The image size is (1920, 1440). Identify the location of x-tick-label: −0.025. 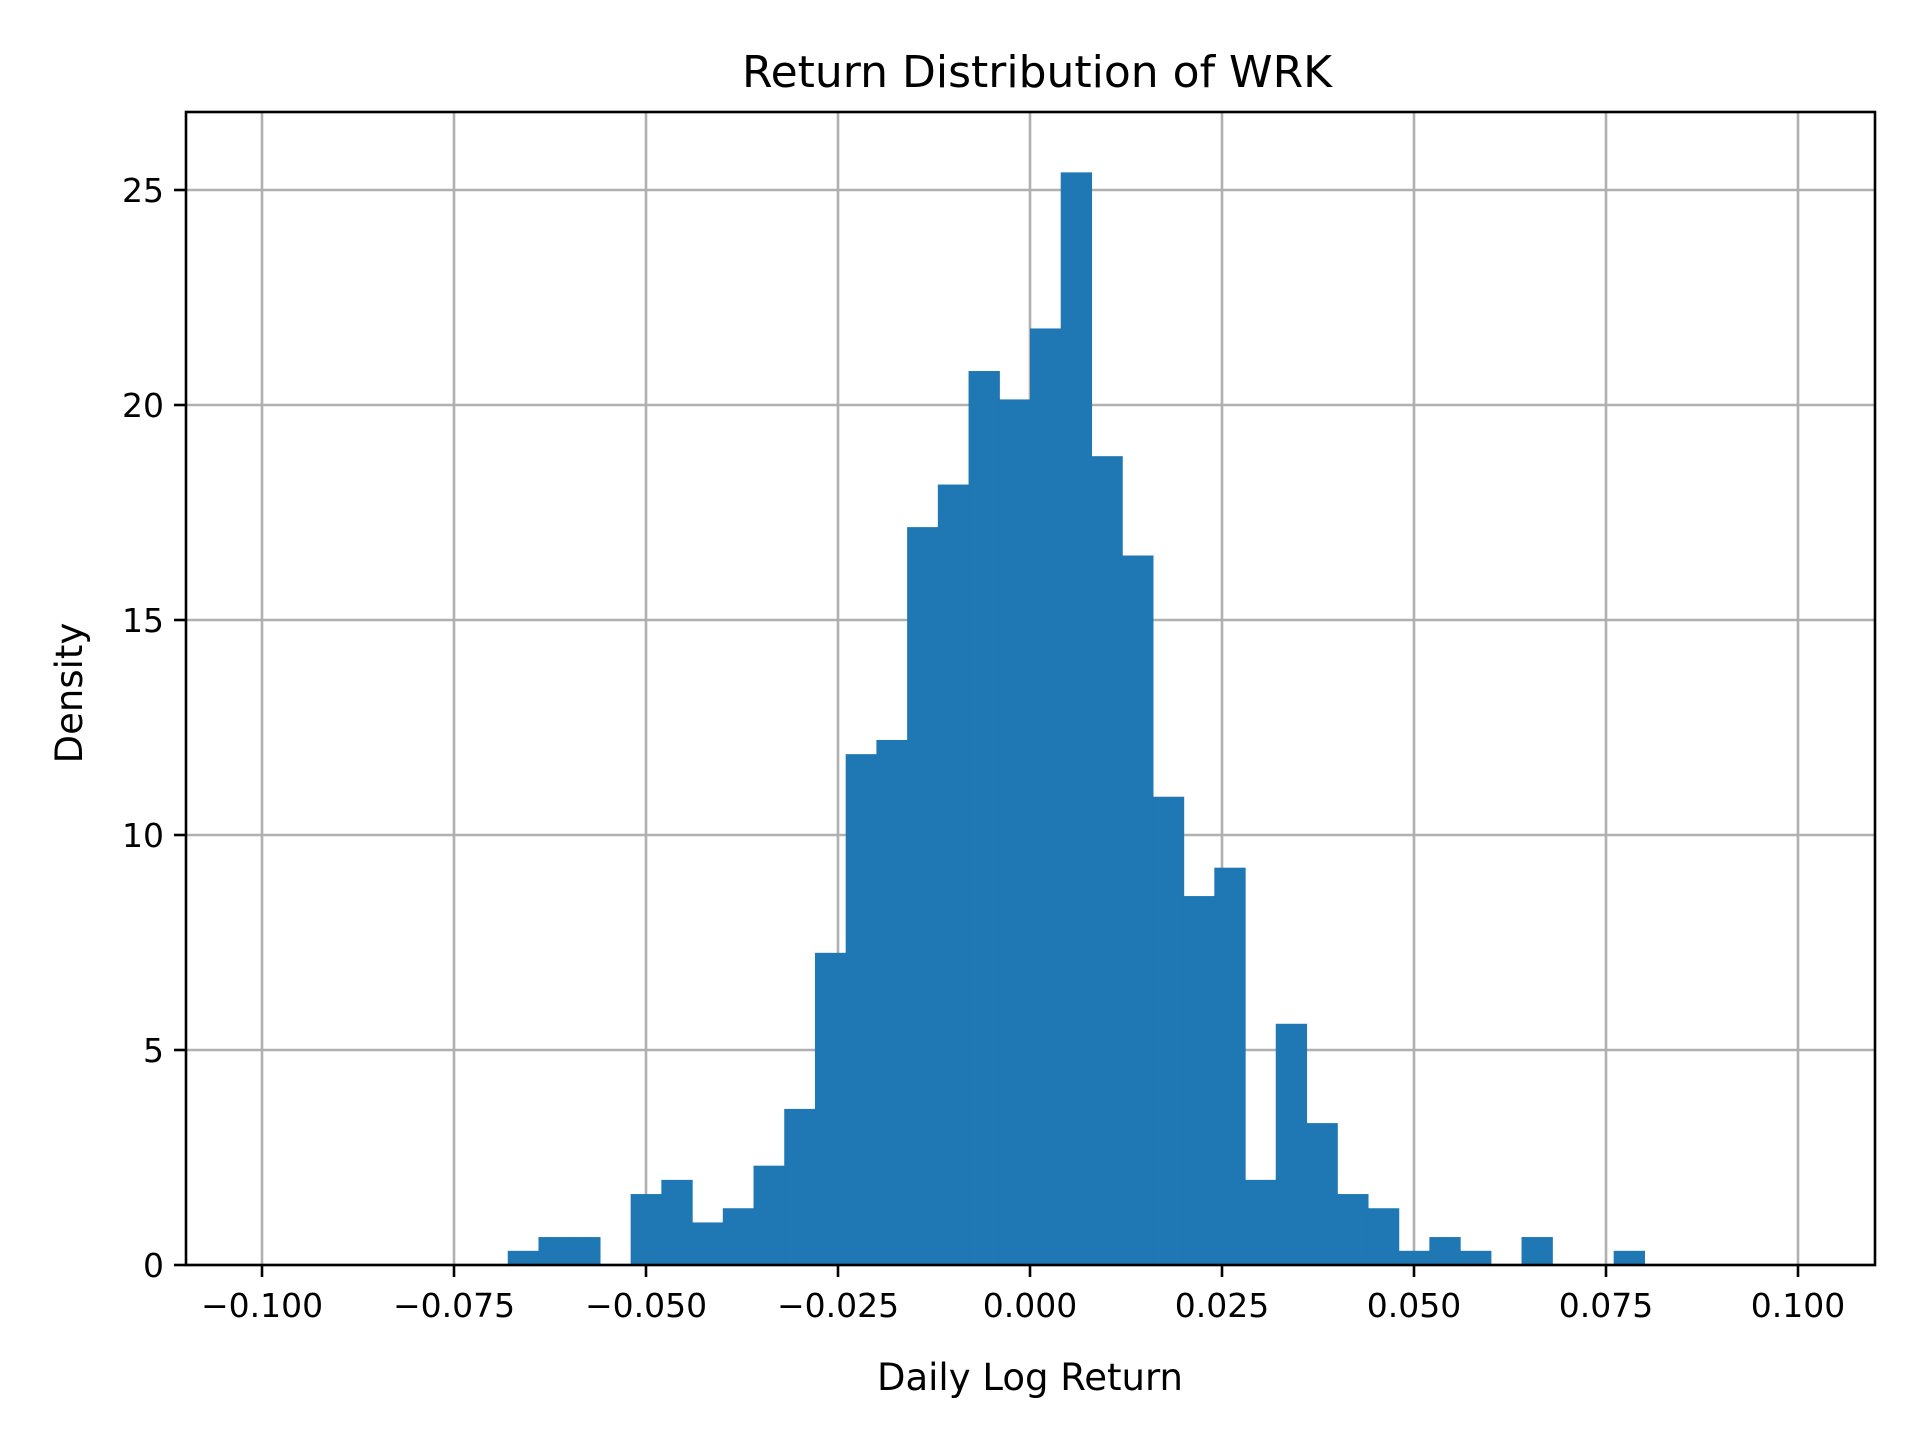
(838, 1305).